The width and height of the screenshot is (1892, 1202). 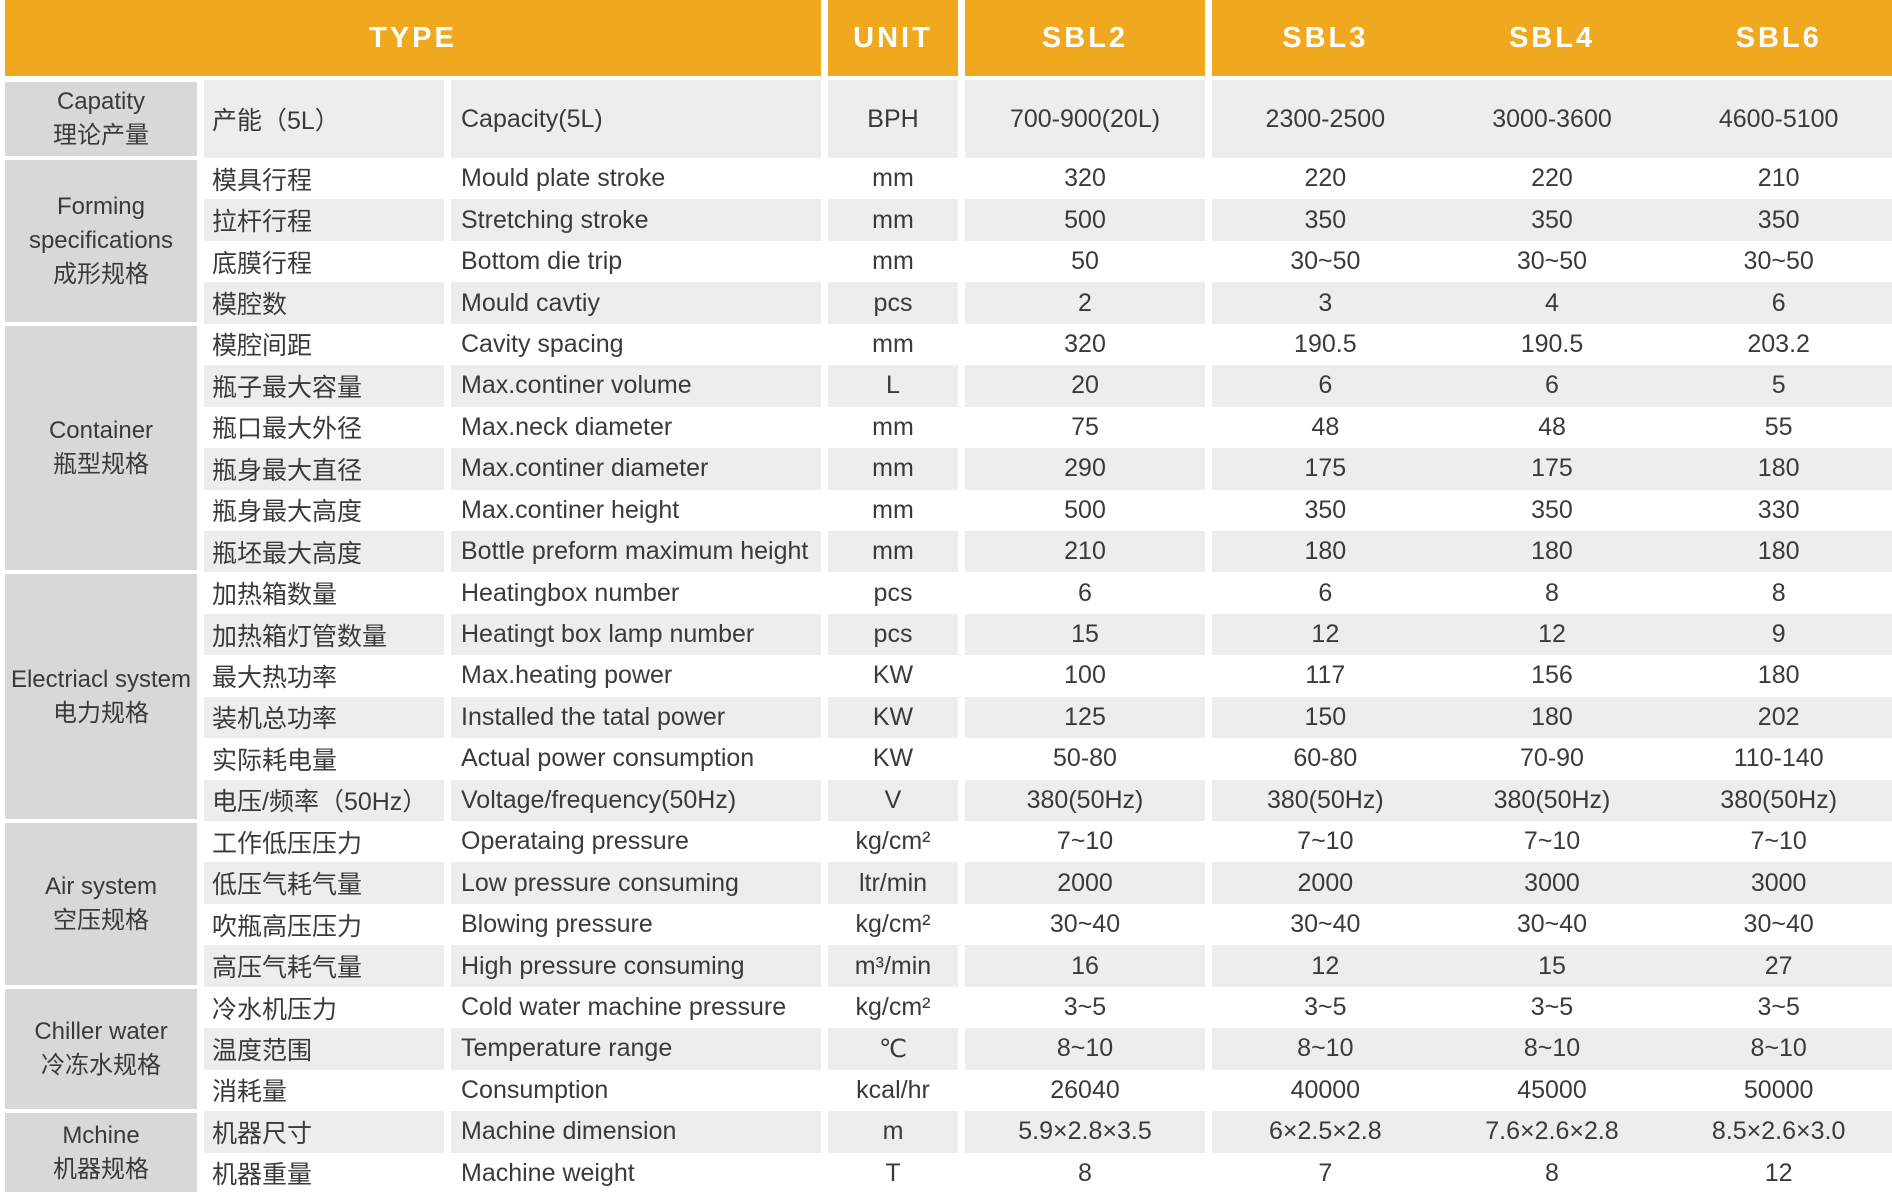 I want to click on row-label-cn: 拉杆行程, so click(x=324, y=220).